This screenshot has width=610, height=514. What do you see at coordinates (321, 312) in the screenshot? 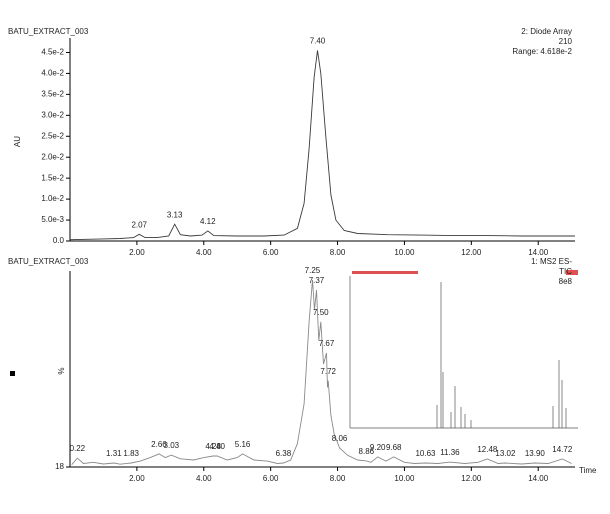
I see `peak-label: 7.50` at bounding box center [321, 312].